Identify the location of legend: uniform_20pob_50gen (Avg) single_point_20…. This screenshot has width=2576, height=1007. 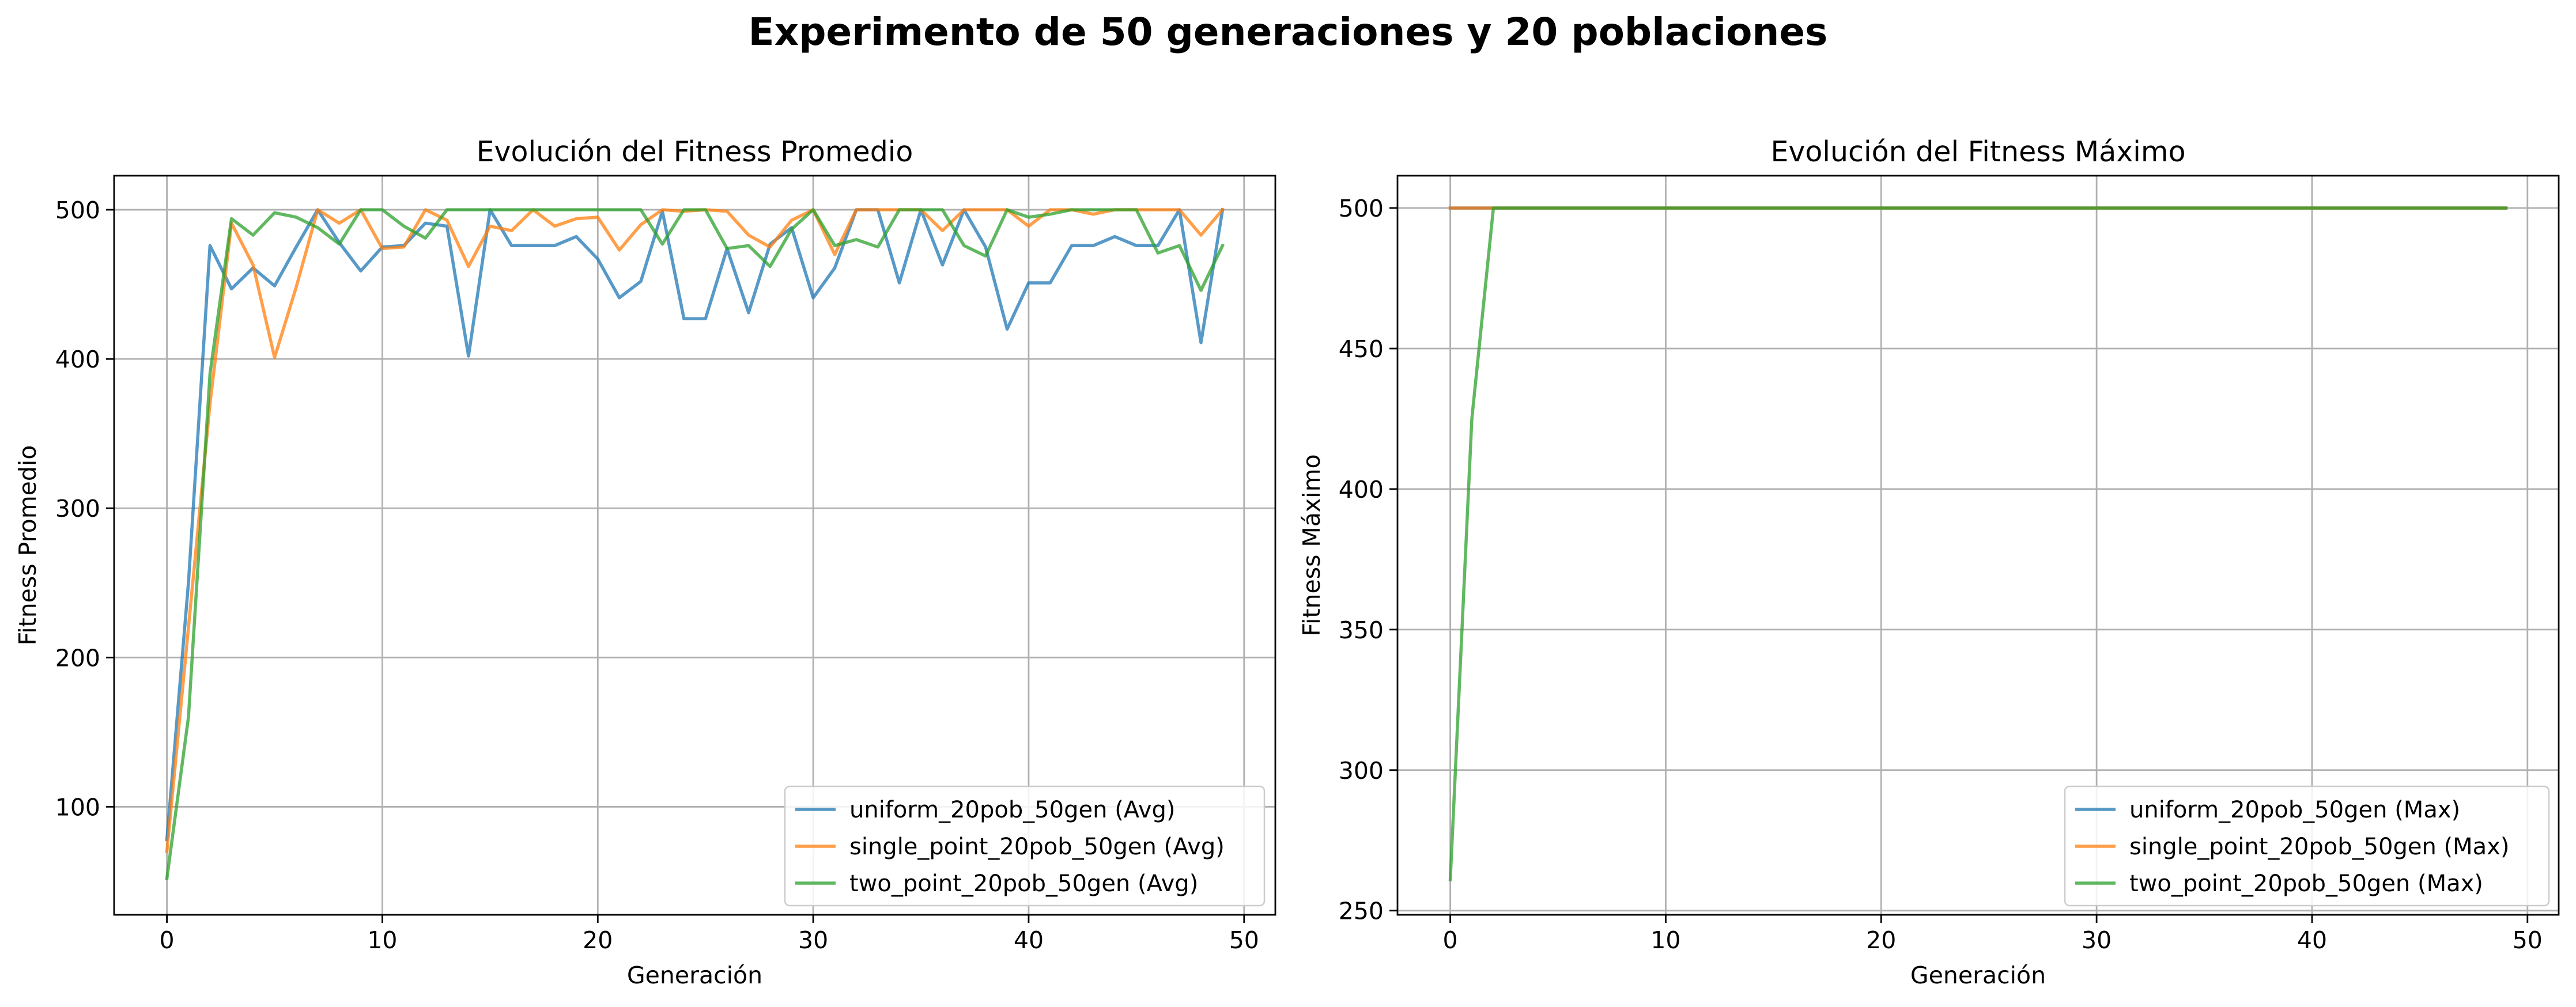
(1025, 846).